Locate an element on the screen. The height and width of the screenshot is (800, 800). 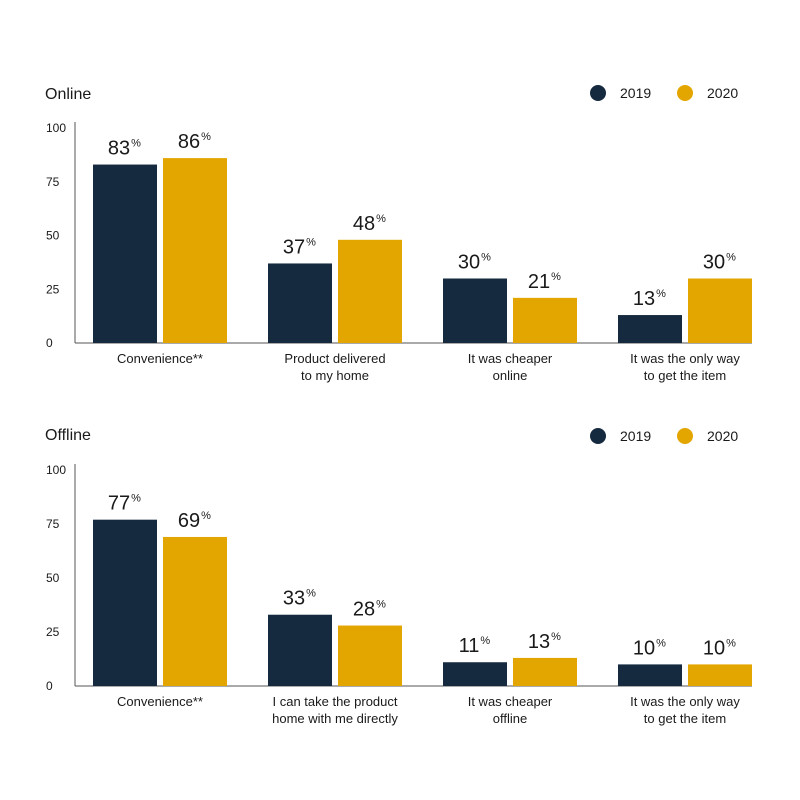
data-label-2020-2: 21 is located at coordinates (539, 282).